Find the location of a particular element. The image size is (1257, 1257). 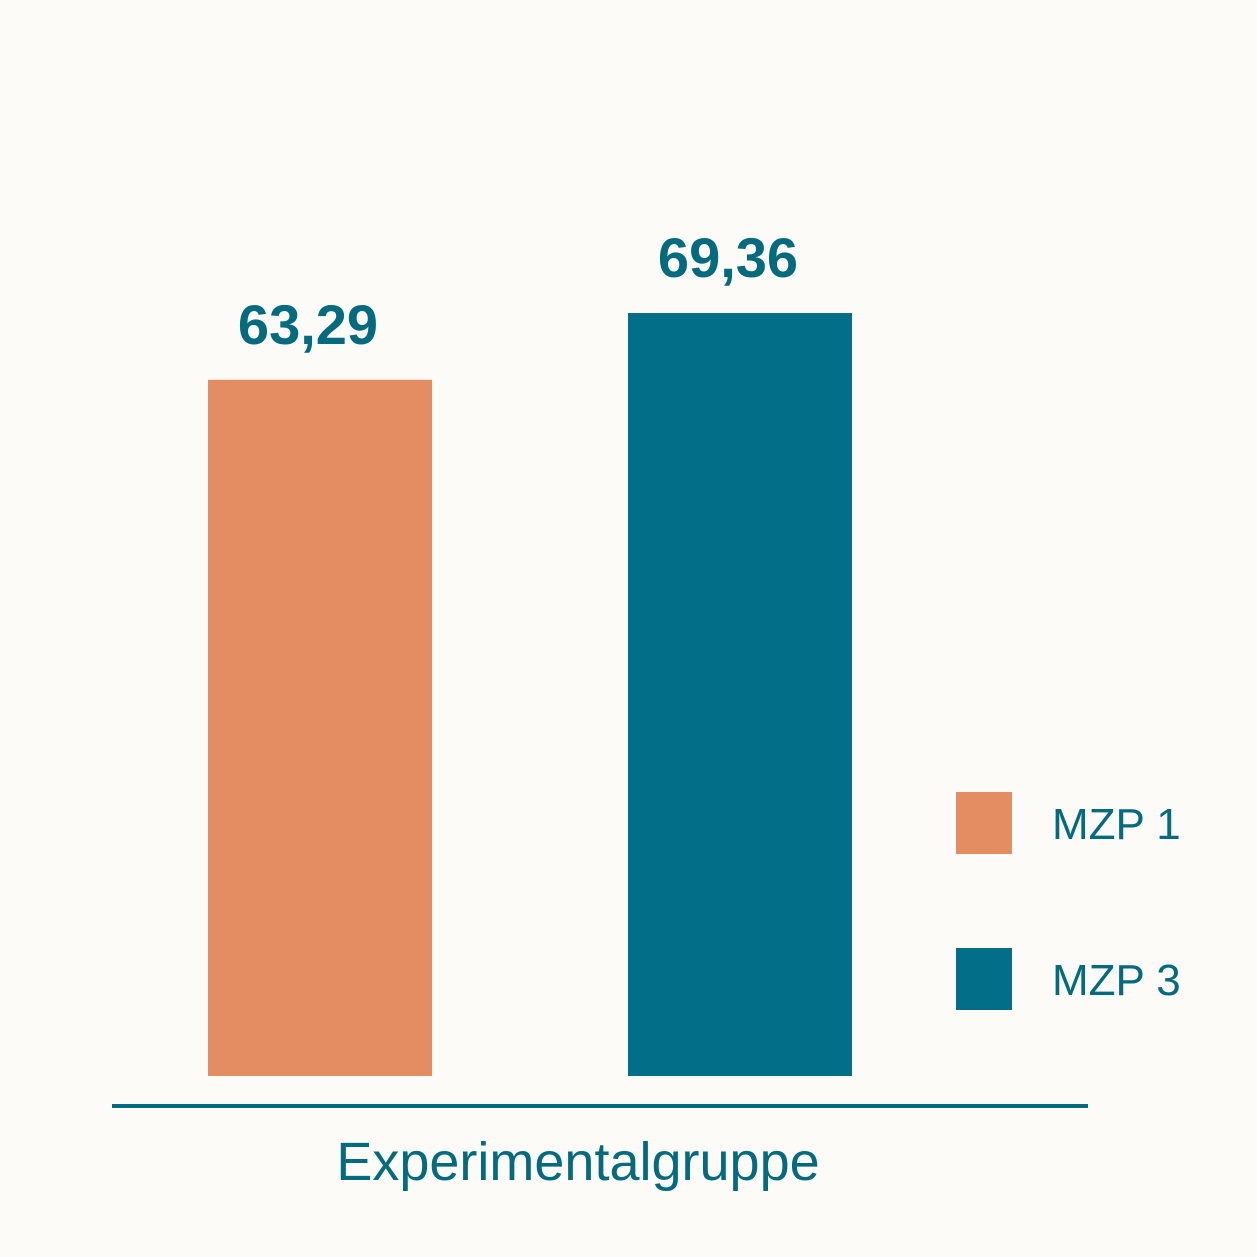

x-category-label: Experimentalgruppe is located at coordinates (577, 1162).